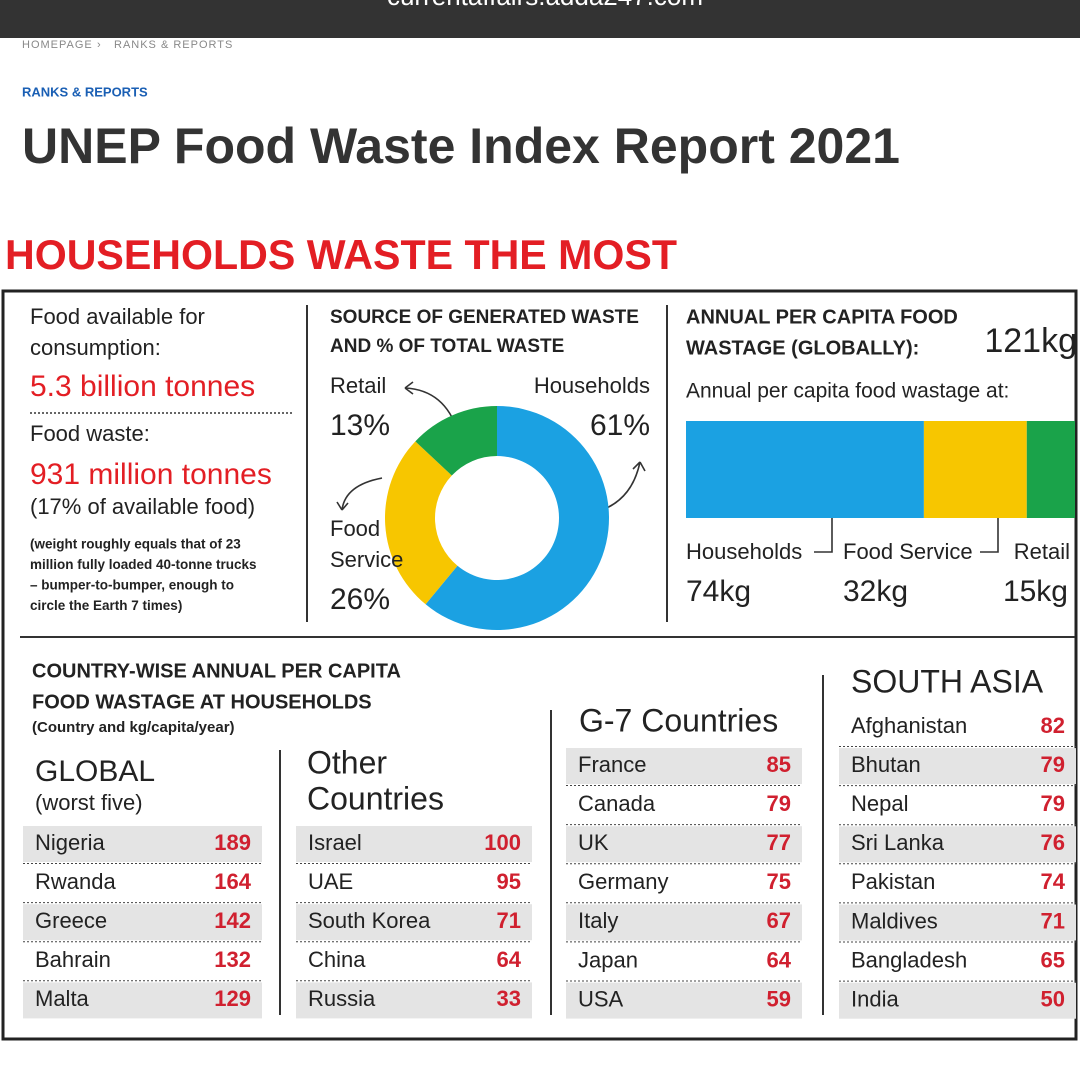 Image resolution: width=1080 pixels, height=1080 pixels. Describe the element at coordinates (875, 999) in the screenshot. I see `country-name: India` at that location.